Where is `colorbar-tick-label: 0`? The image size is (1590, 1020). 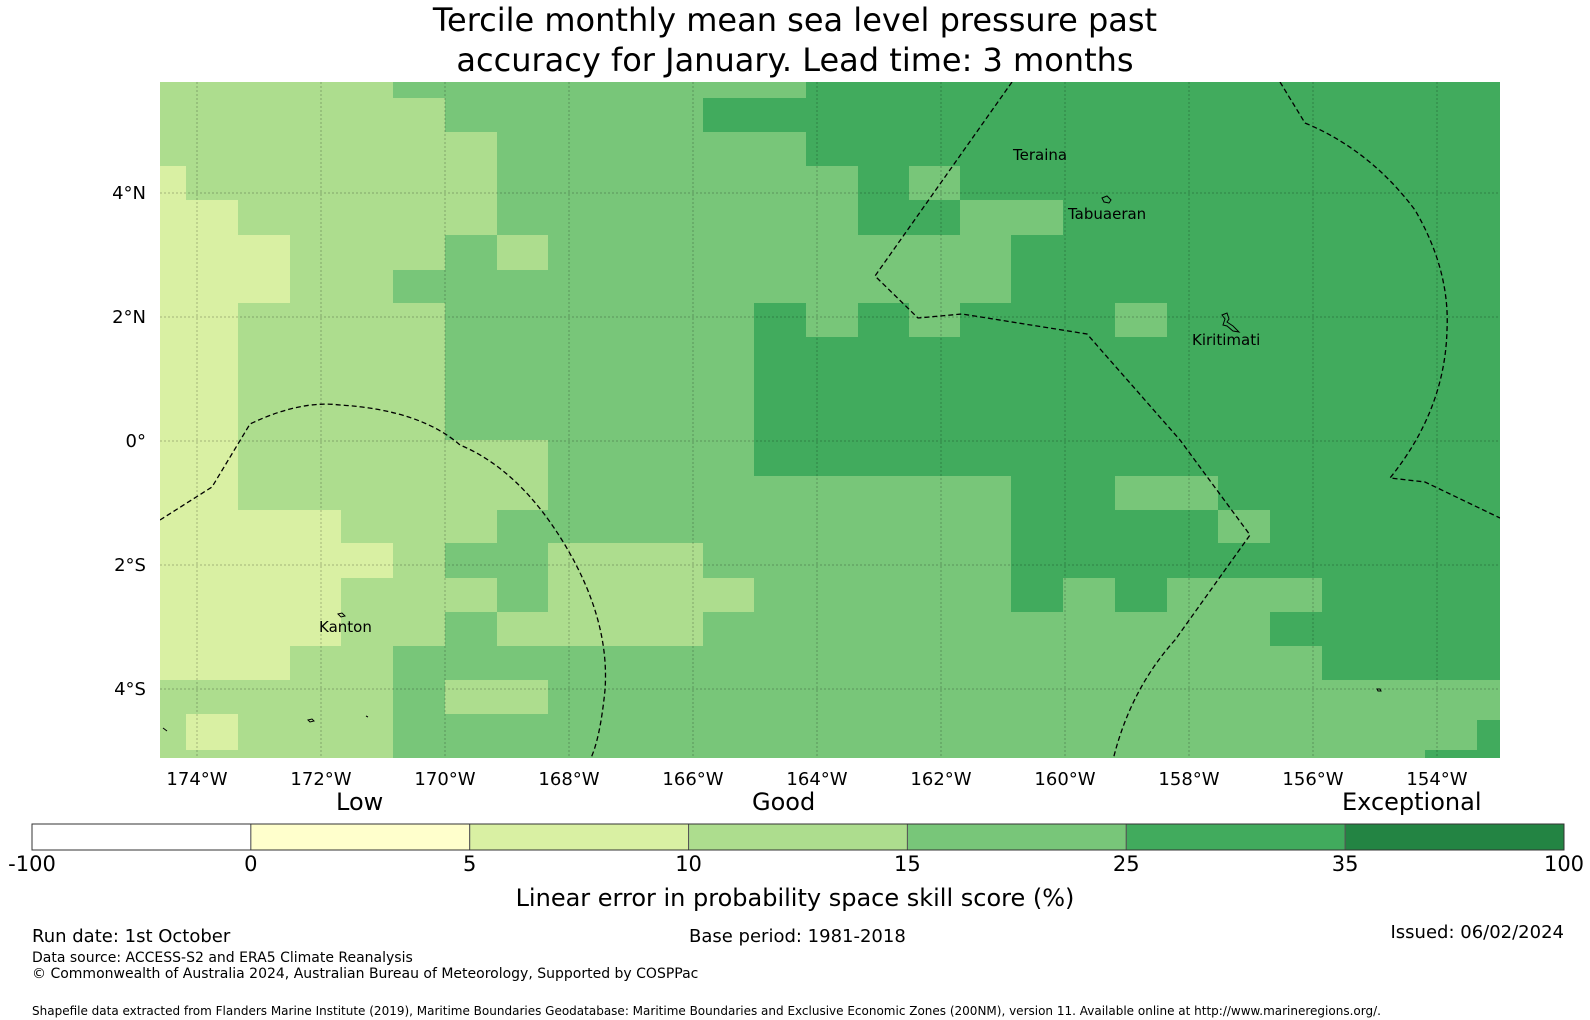
colorbar-tick-label: 0 is located at coordinates (251, 864).